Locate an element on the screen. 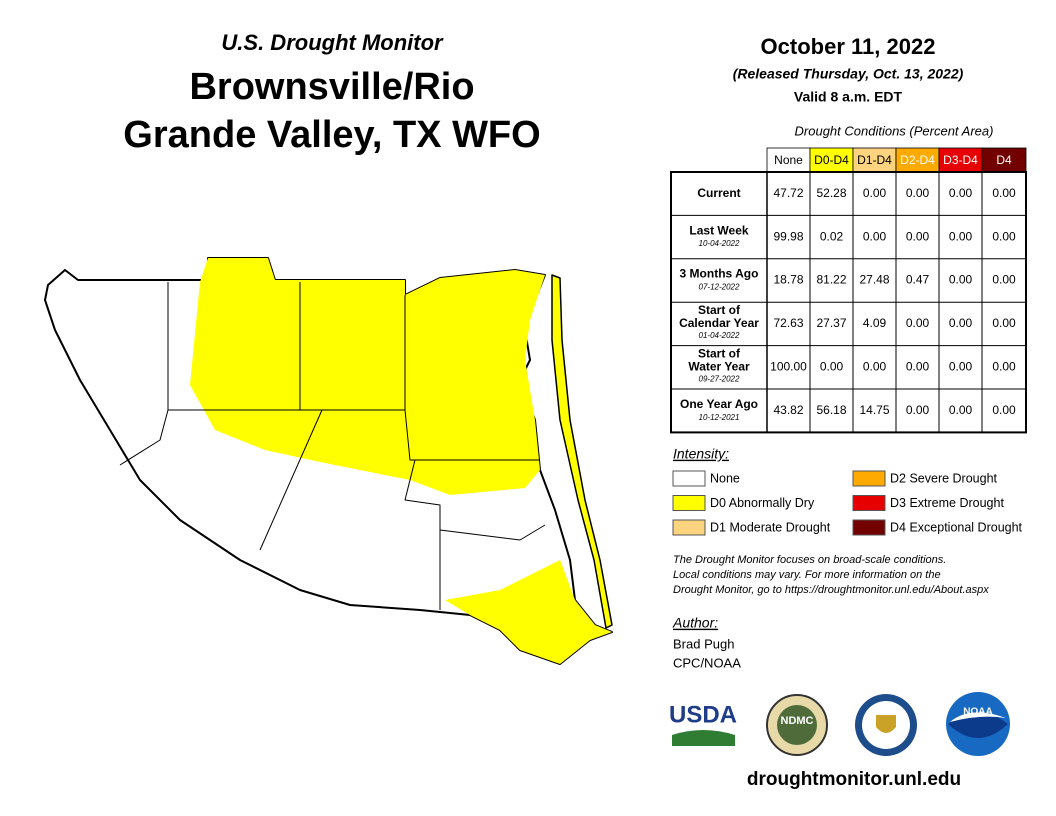 The width and height of the screenshot is (1056, 816). title: Brownsville/Rio is located at coordinates (331, 87).